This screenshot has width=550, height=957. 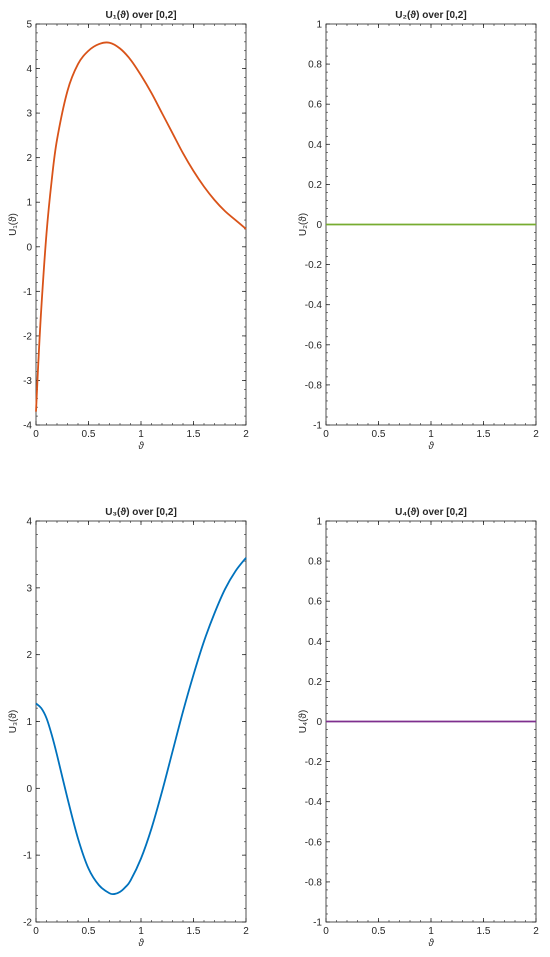 What do you see at coordinates (27, 426) in the screenshot?
I see `y-tick-label: -4` at bounding box center [27, 426].